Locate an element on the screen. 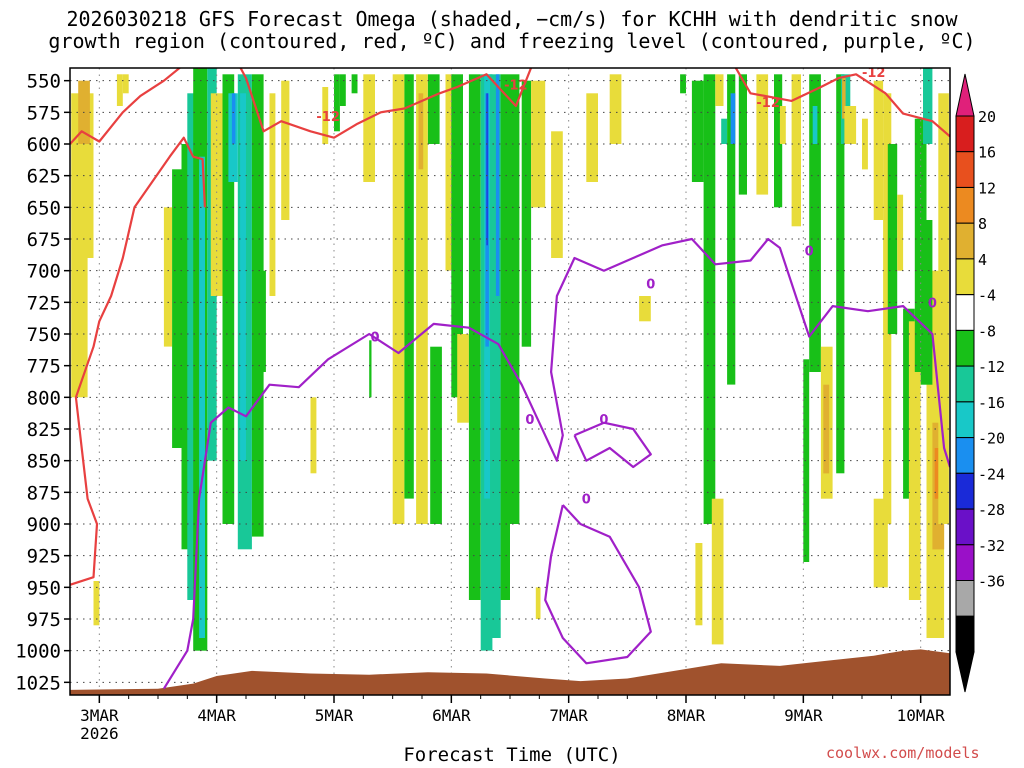 The height and width of the screenshot is (768, 1024). y-tick-label: 975 is located at coordinates (44, 620).